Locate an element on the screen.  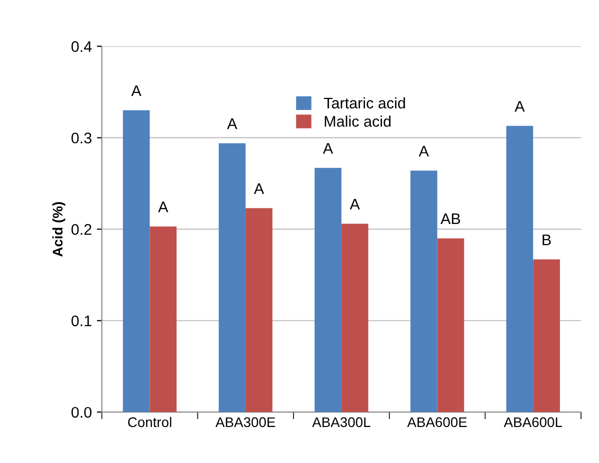
y-tick-label: 0.0 is located at coordinates (81, 412).